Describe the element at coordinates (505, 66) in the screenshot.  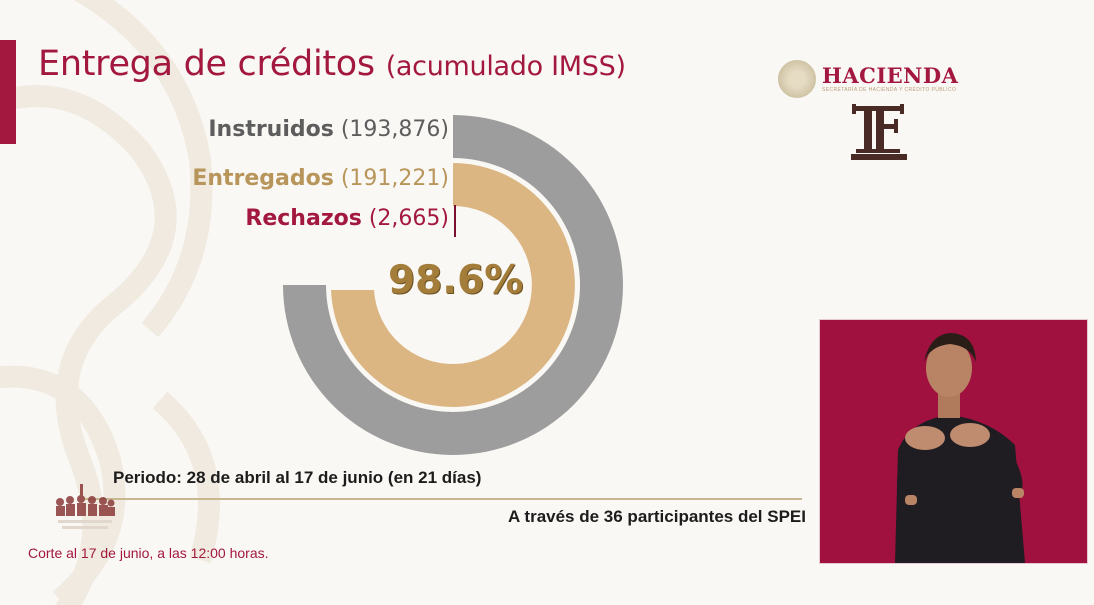
I see `title-suffix: (acumulado IMSS)` at that location.